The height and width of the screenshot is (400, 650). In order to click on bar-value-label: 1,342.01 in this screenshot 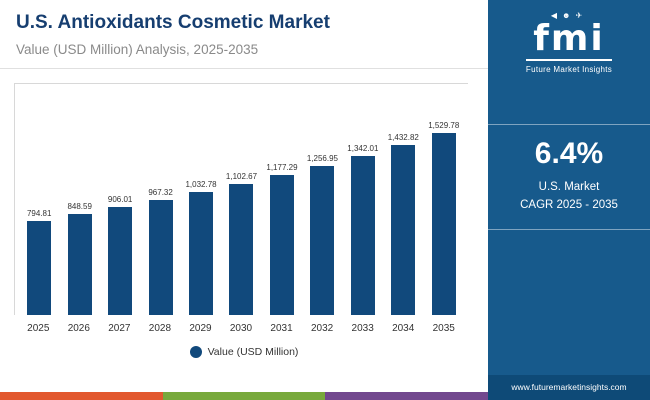, I will do `click(363, 148)`.